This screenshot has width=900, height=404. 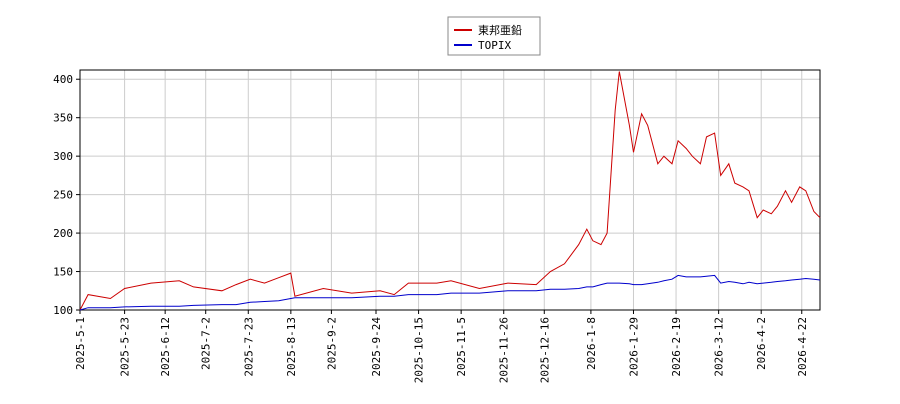 I want to click on y-tick-label: 350, so click(x=63, y=118).